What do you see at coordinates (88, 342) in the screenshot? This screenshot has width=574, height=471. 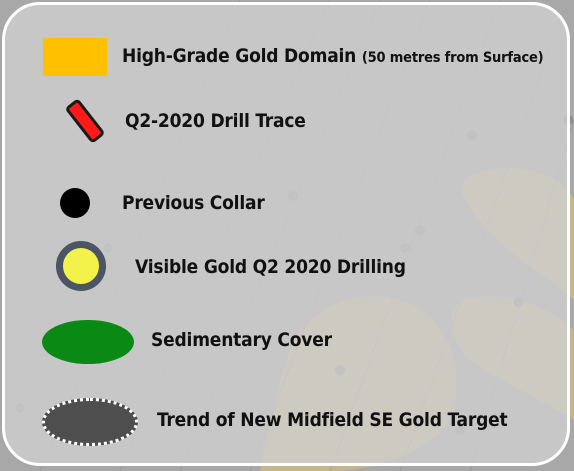 I see `green-ellipse-icon` at bounding box center [88, 342].